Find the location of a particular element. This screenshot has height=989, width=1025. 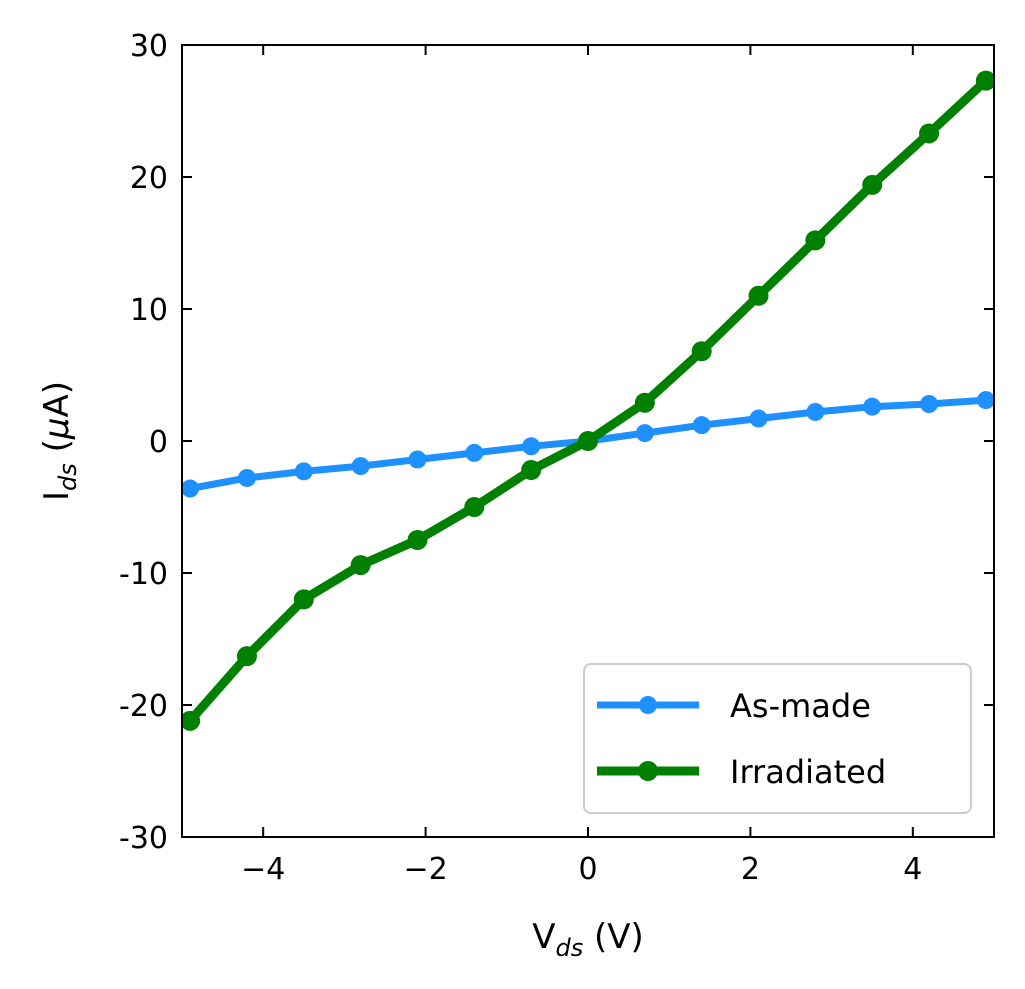

legend-box is located at coordinates (777, 738).